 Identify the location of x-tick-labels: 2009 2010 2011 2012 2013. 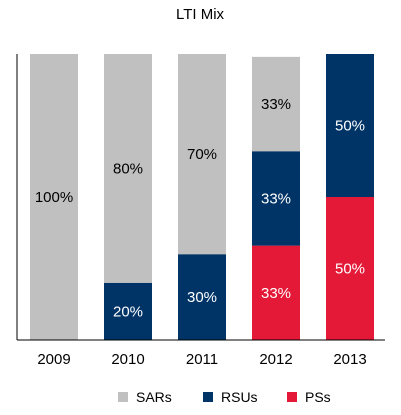
(201, 359).